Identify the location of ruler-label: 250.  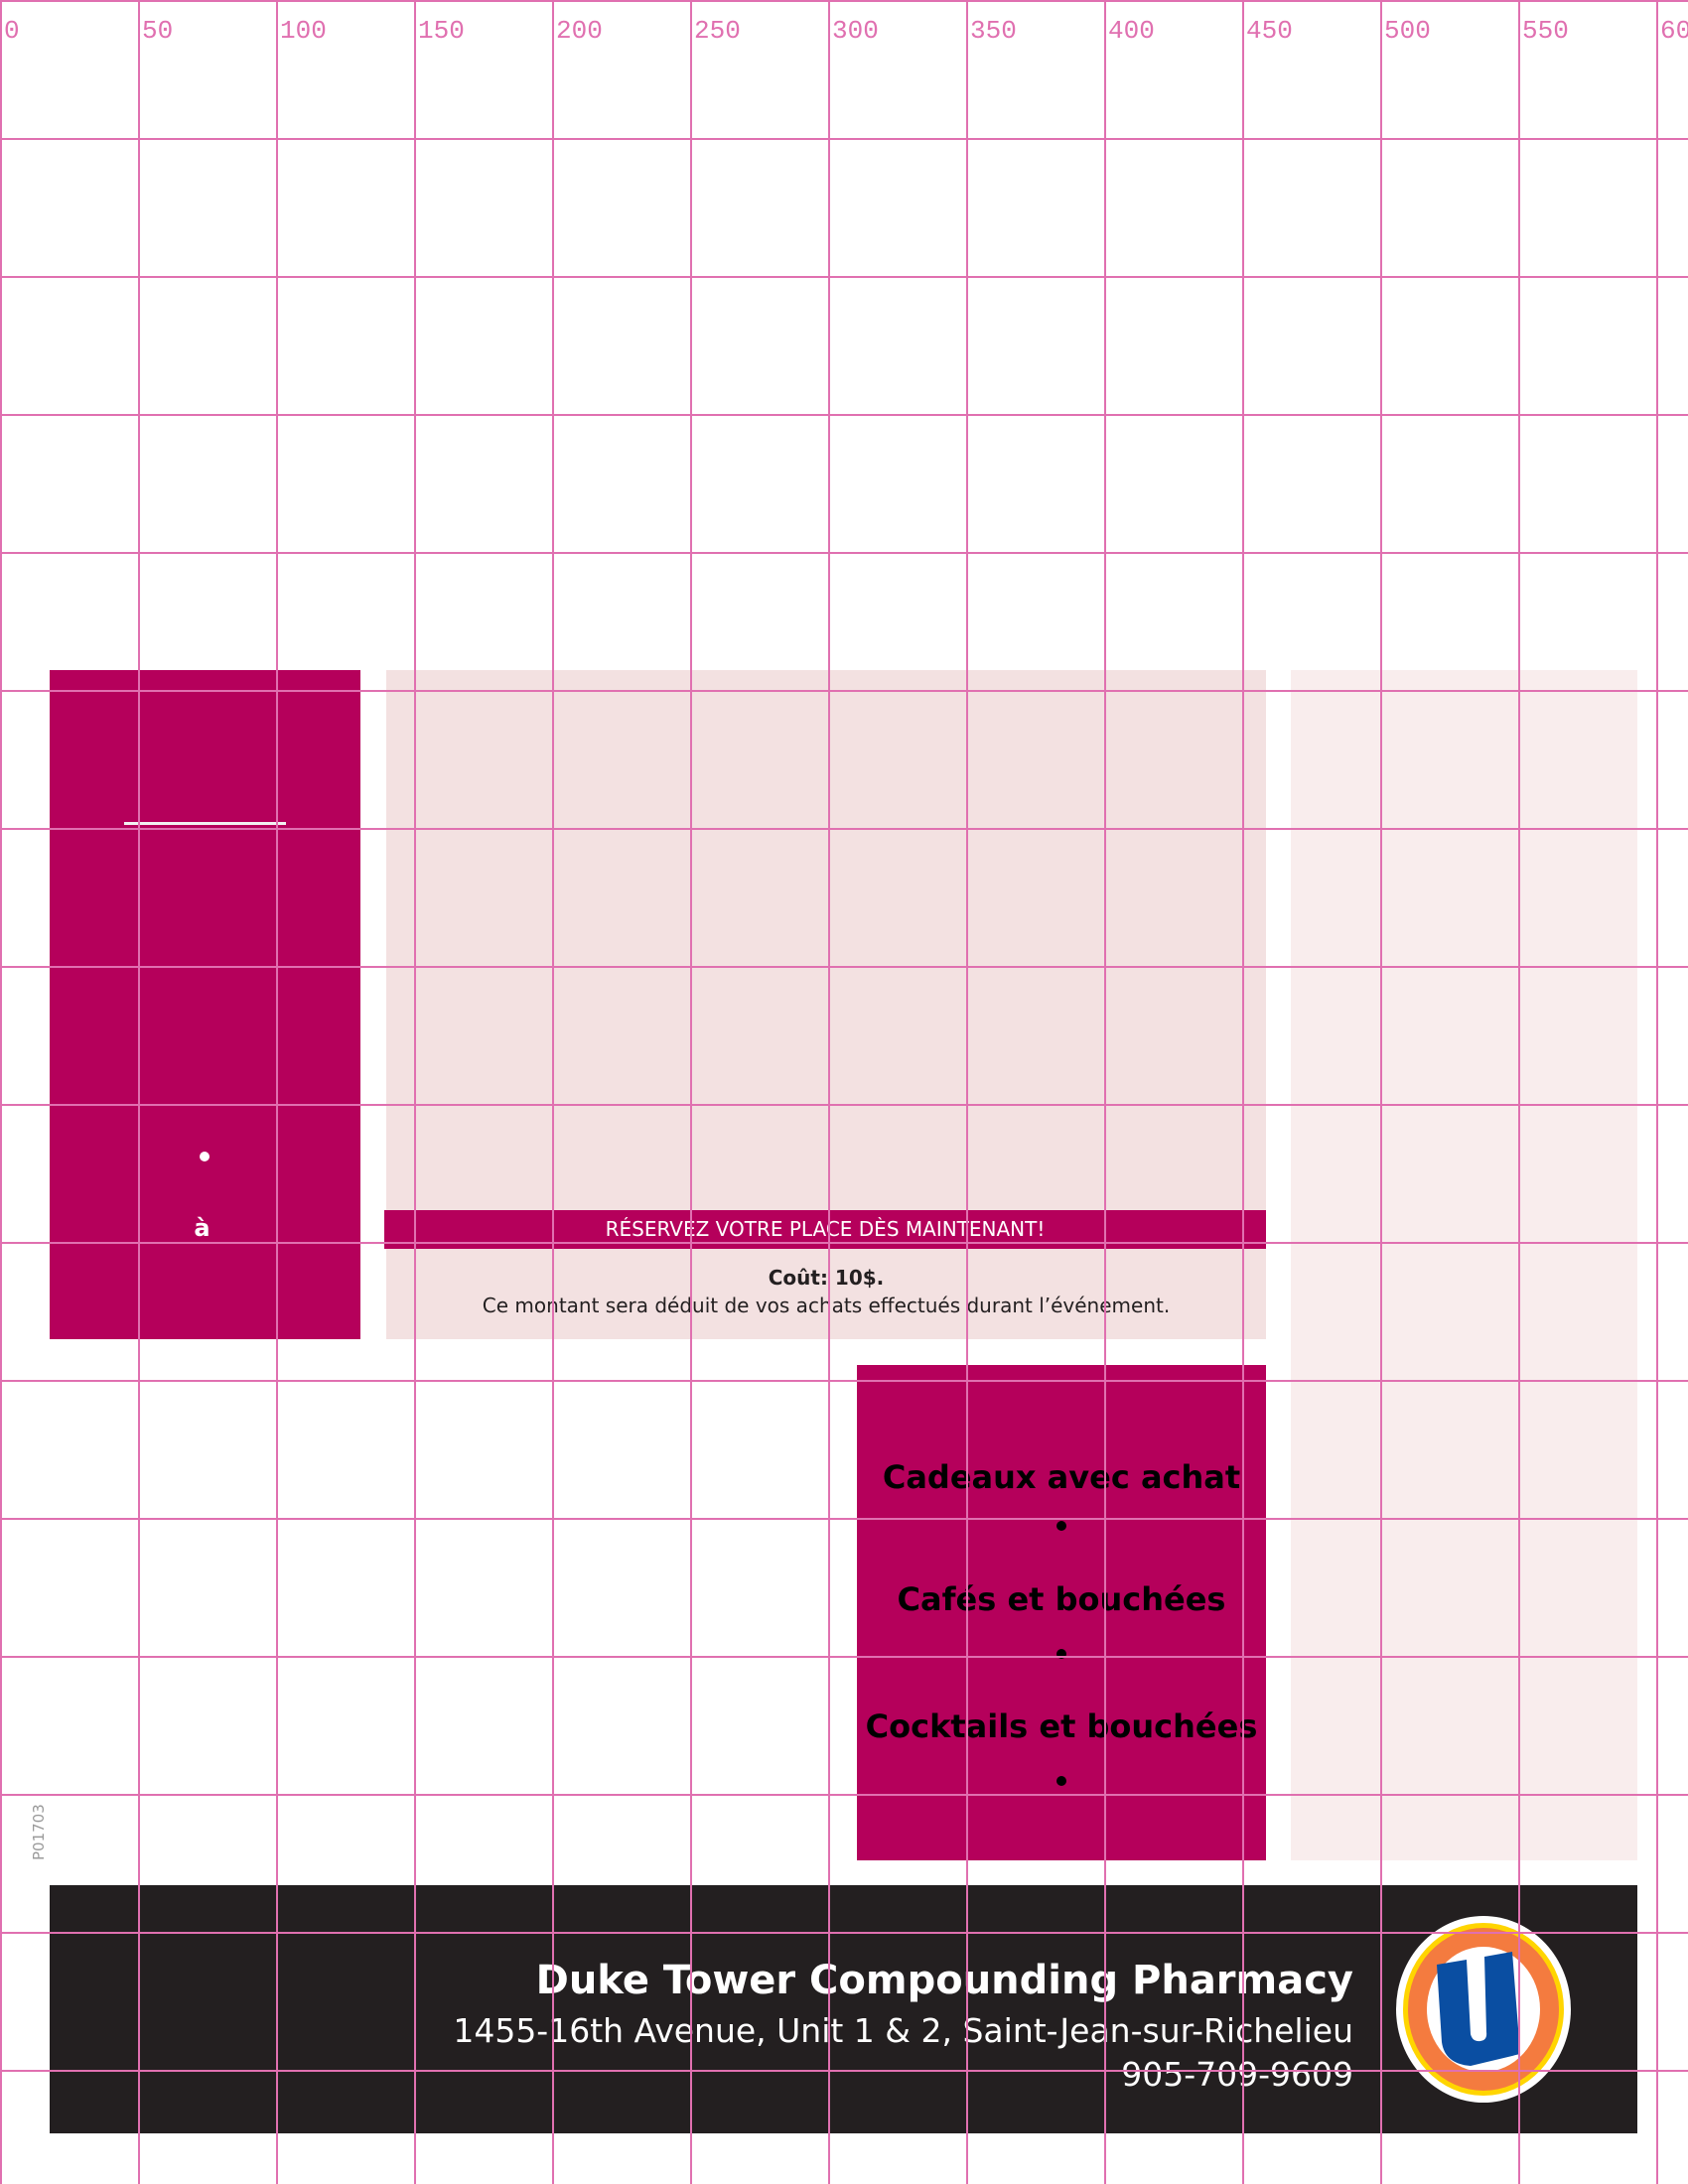
(717, 31).